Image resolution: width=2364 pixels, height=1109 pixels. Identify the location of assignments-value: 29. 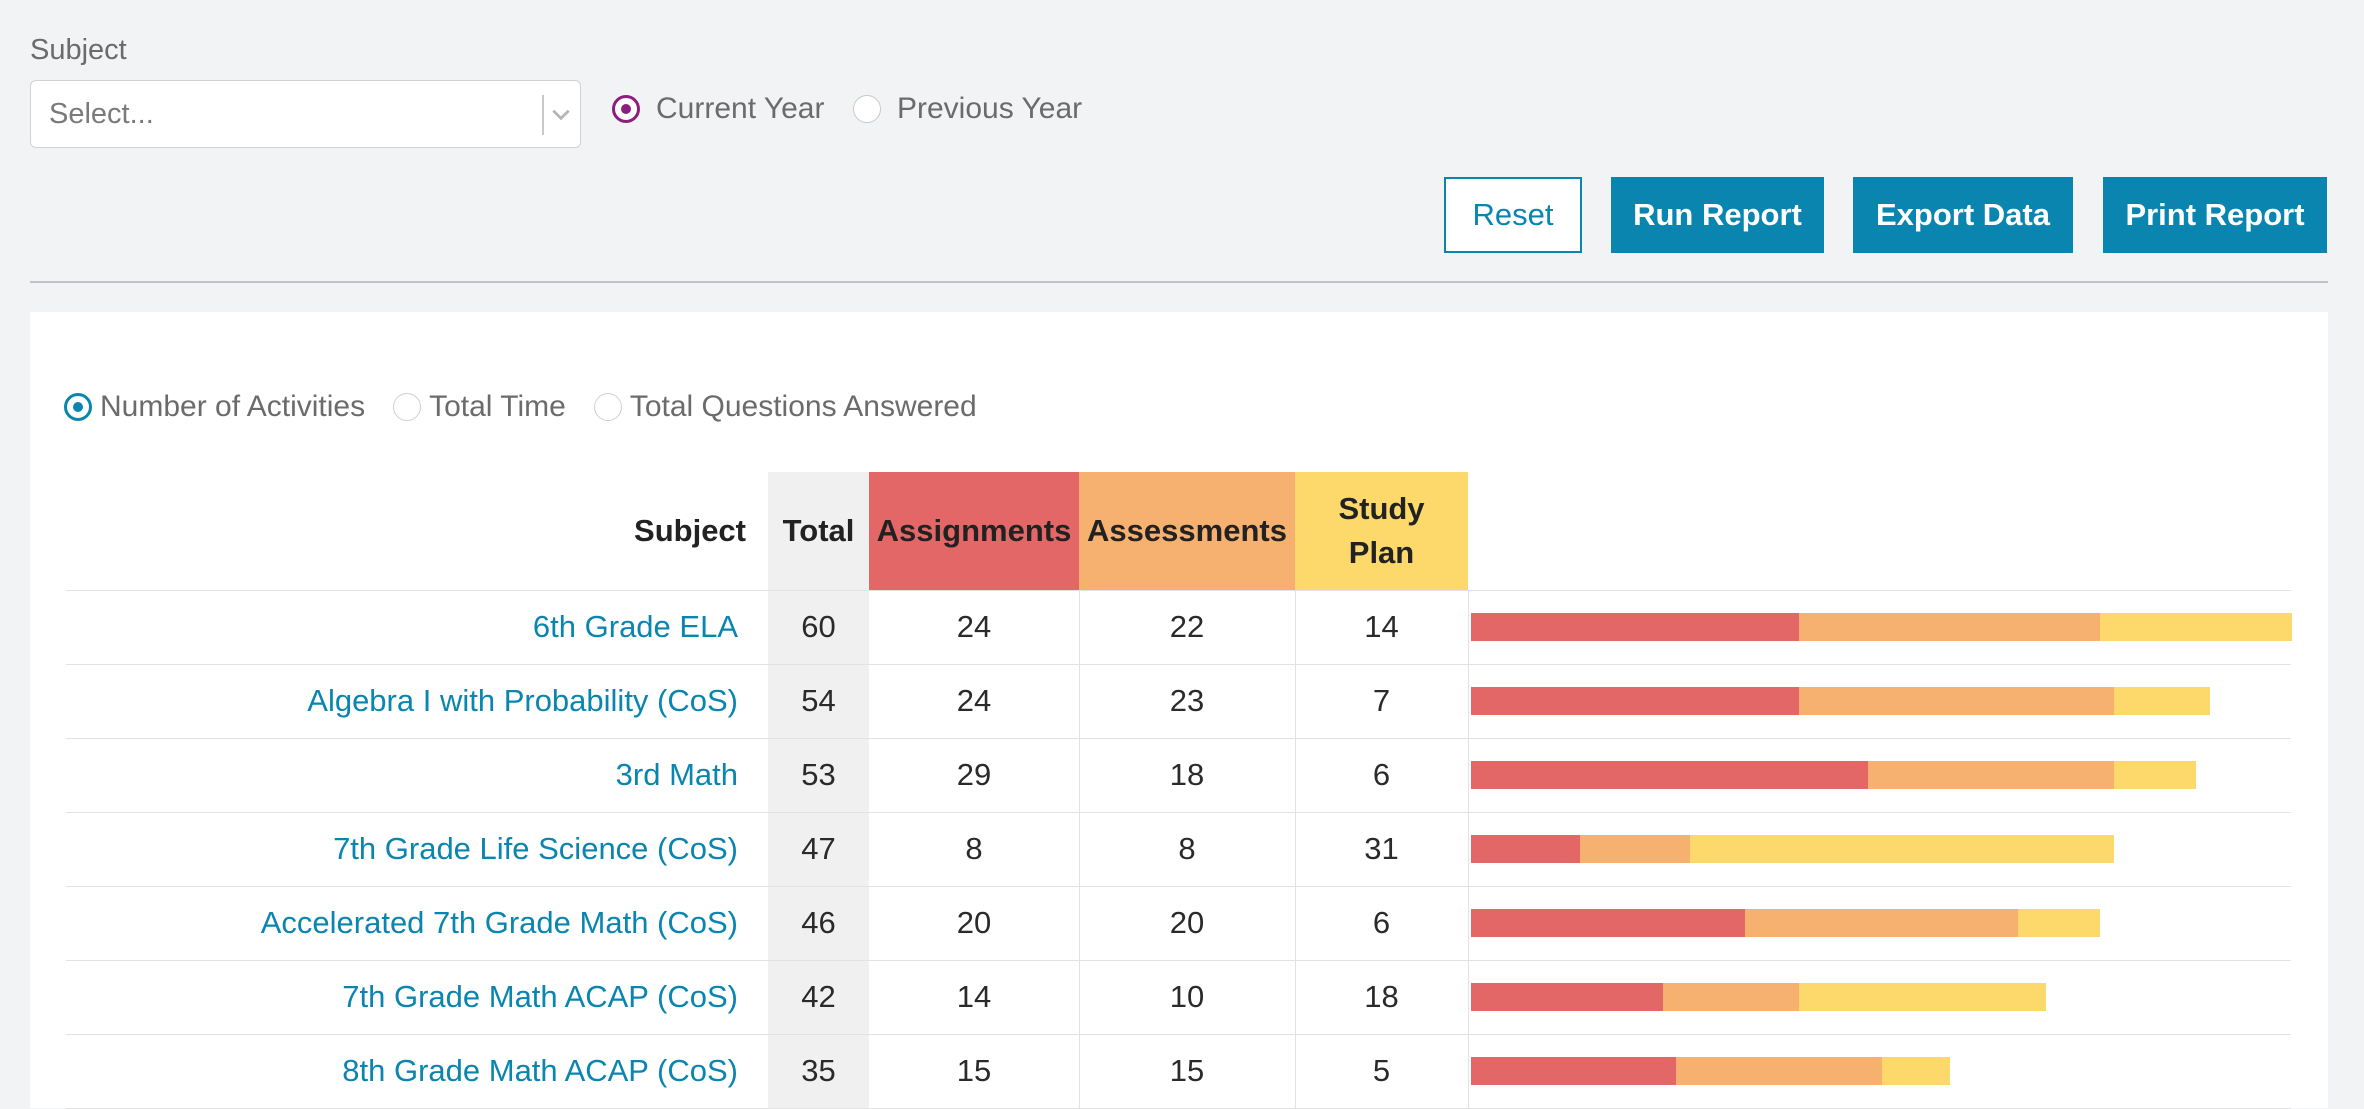
(974, 774).